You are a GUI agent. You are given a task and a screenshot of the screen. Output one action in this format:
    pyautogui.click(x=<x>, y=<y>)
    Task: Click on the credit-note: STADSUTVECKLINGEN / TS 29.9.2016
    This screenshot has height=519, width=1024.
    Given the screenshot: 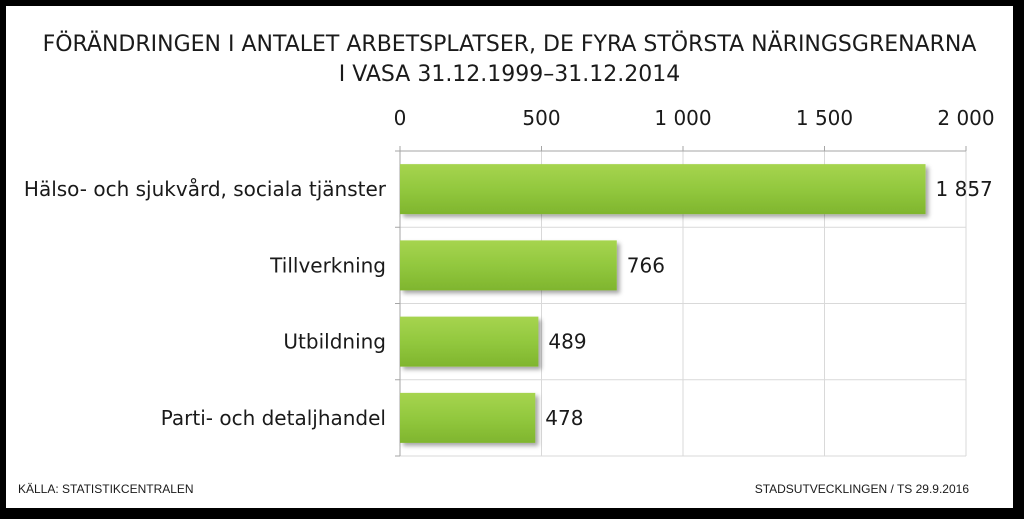 What is the action you would take?
    pyautogui.click(x=861, y=489)
    